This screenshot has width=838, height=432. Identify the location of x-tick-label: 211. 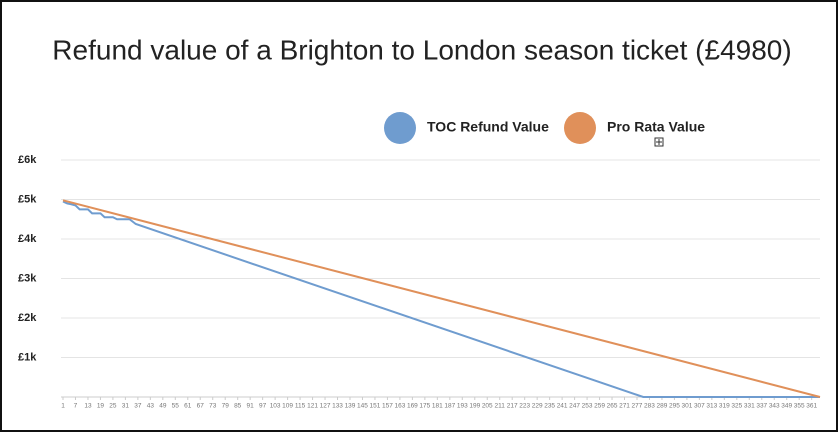
(500, 406).